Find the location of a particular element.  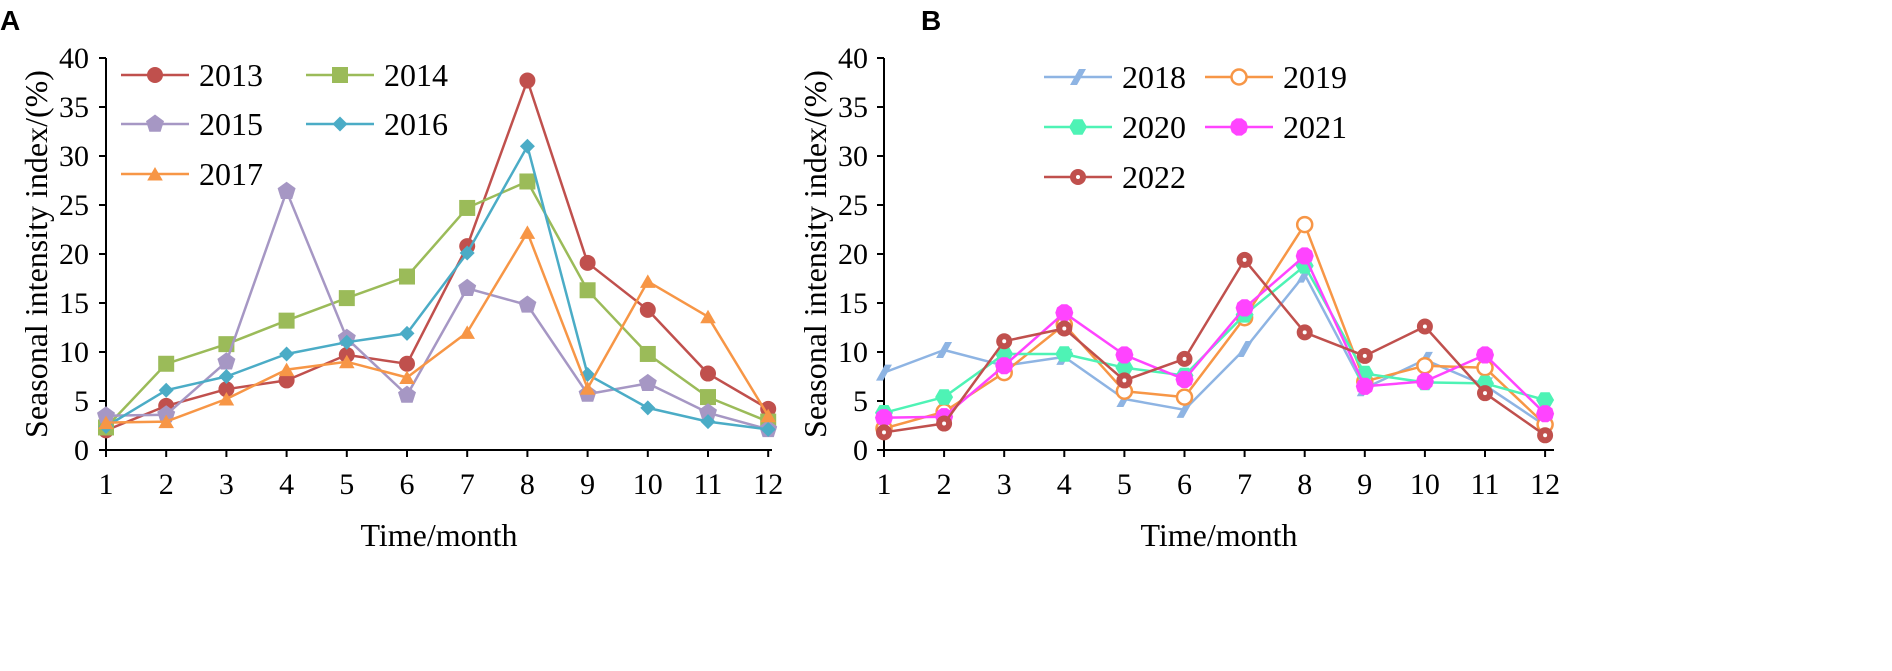

panel-a-point-2013-m9 is located at coordinates (587, 262).